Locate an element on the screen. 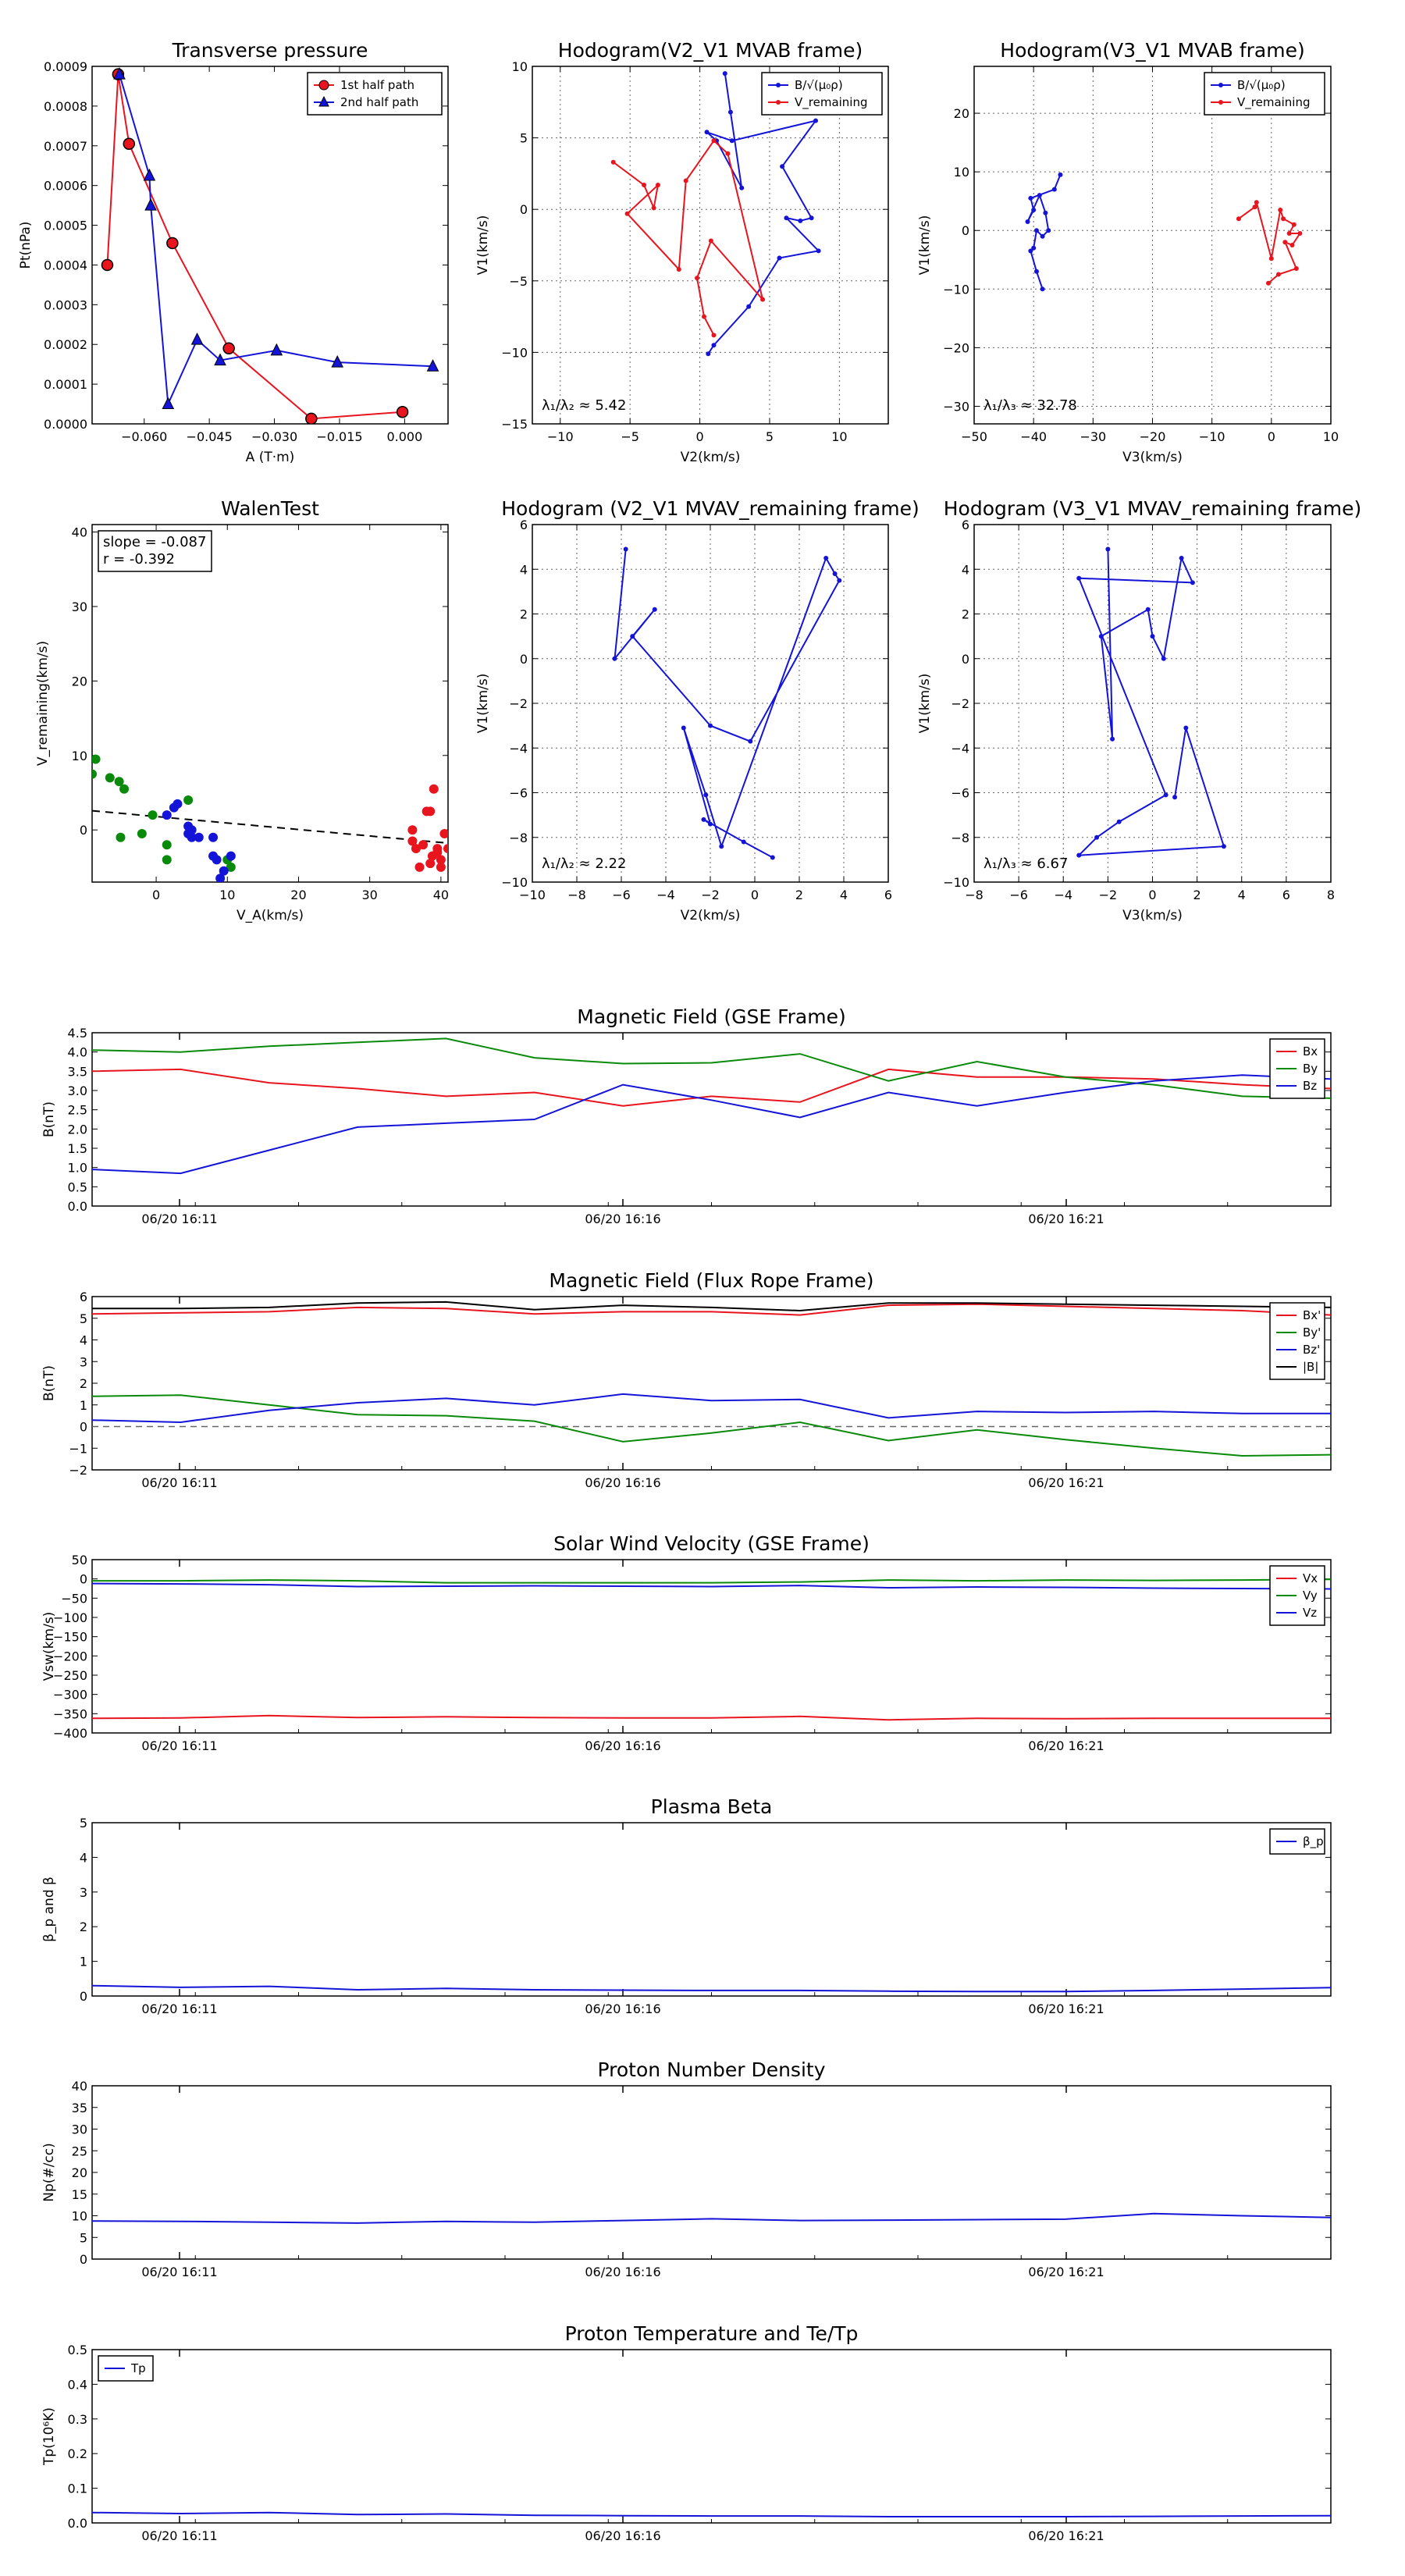  y-tick-label: 0.1 is located at coordinates (77, 2489).